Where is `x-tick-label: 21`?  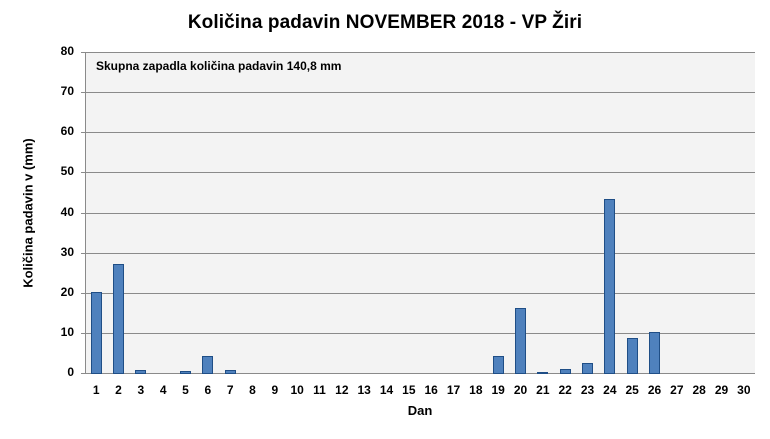
x-tick-label: 21 is located at coordinates (543, 390).